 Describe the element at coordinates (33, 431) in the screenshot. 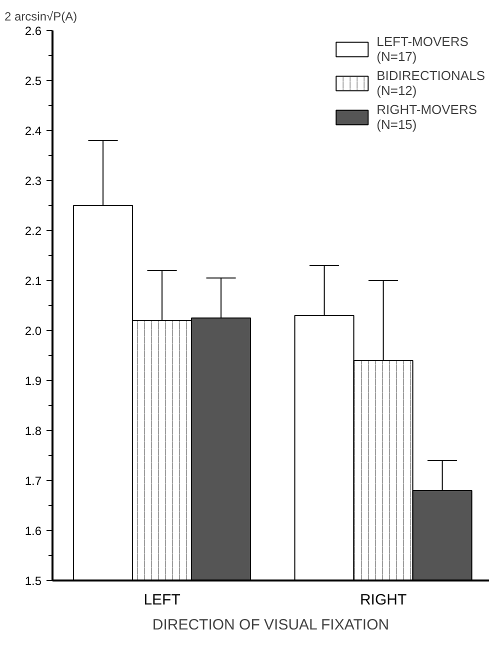

I see `y-tick-label: 1.8` at that location.